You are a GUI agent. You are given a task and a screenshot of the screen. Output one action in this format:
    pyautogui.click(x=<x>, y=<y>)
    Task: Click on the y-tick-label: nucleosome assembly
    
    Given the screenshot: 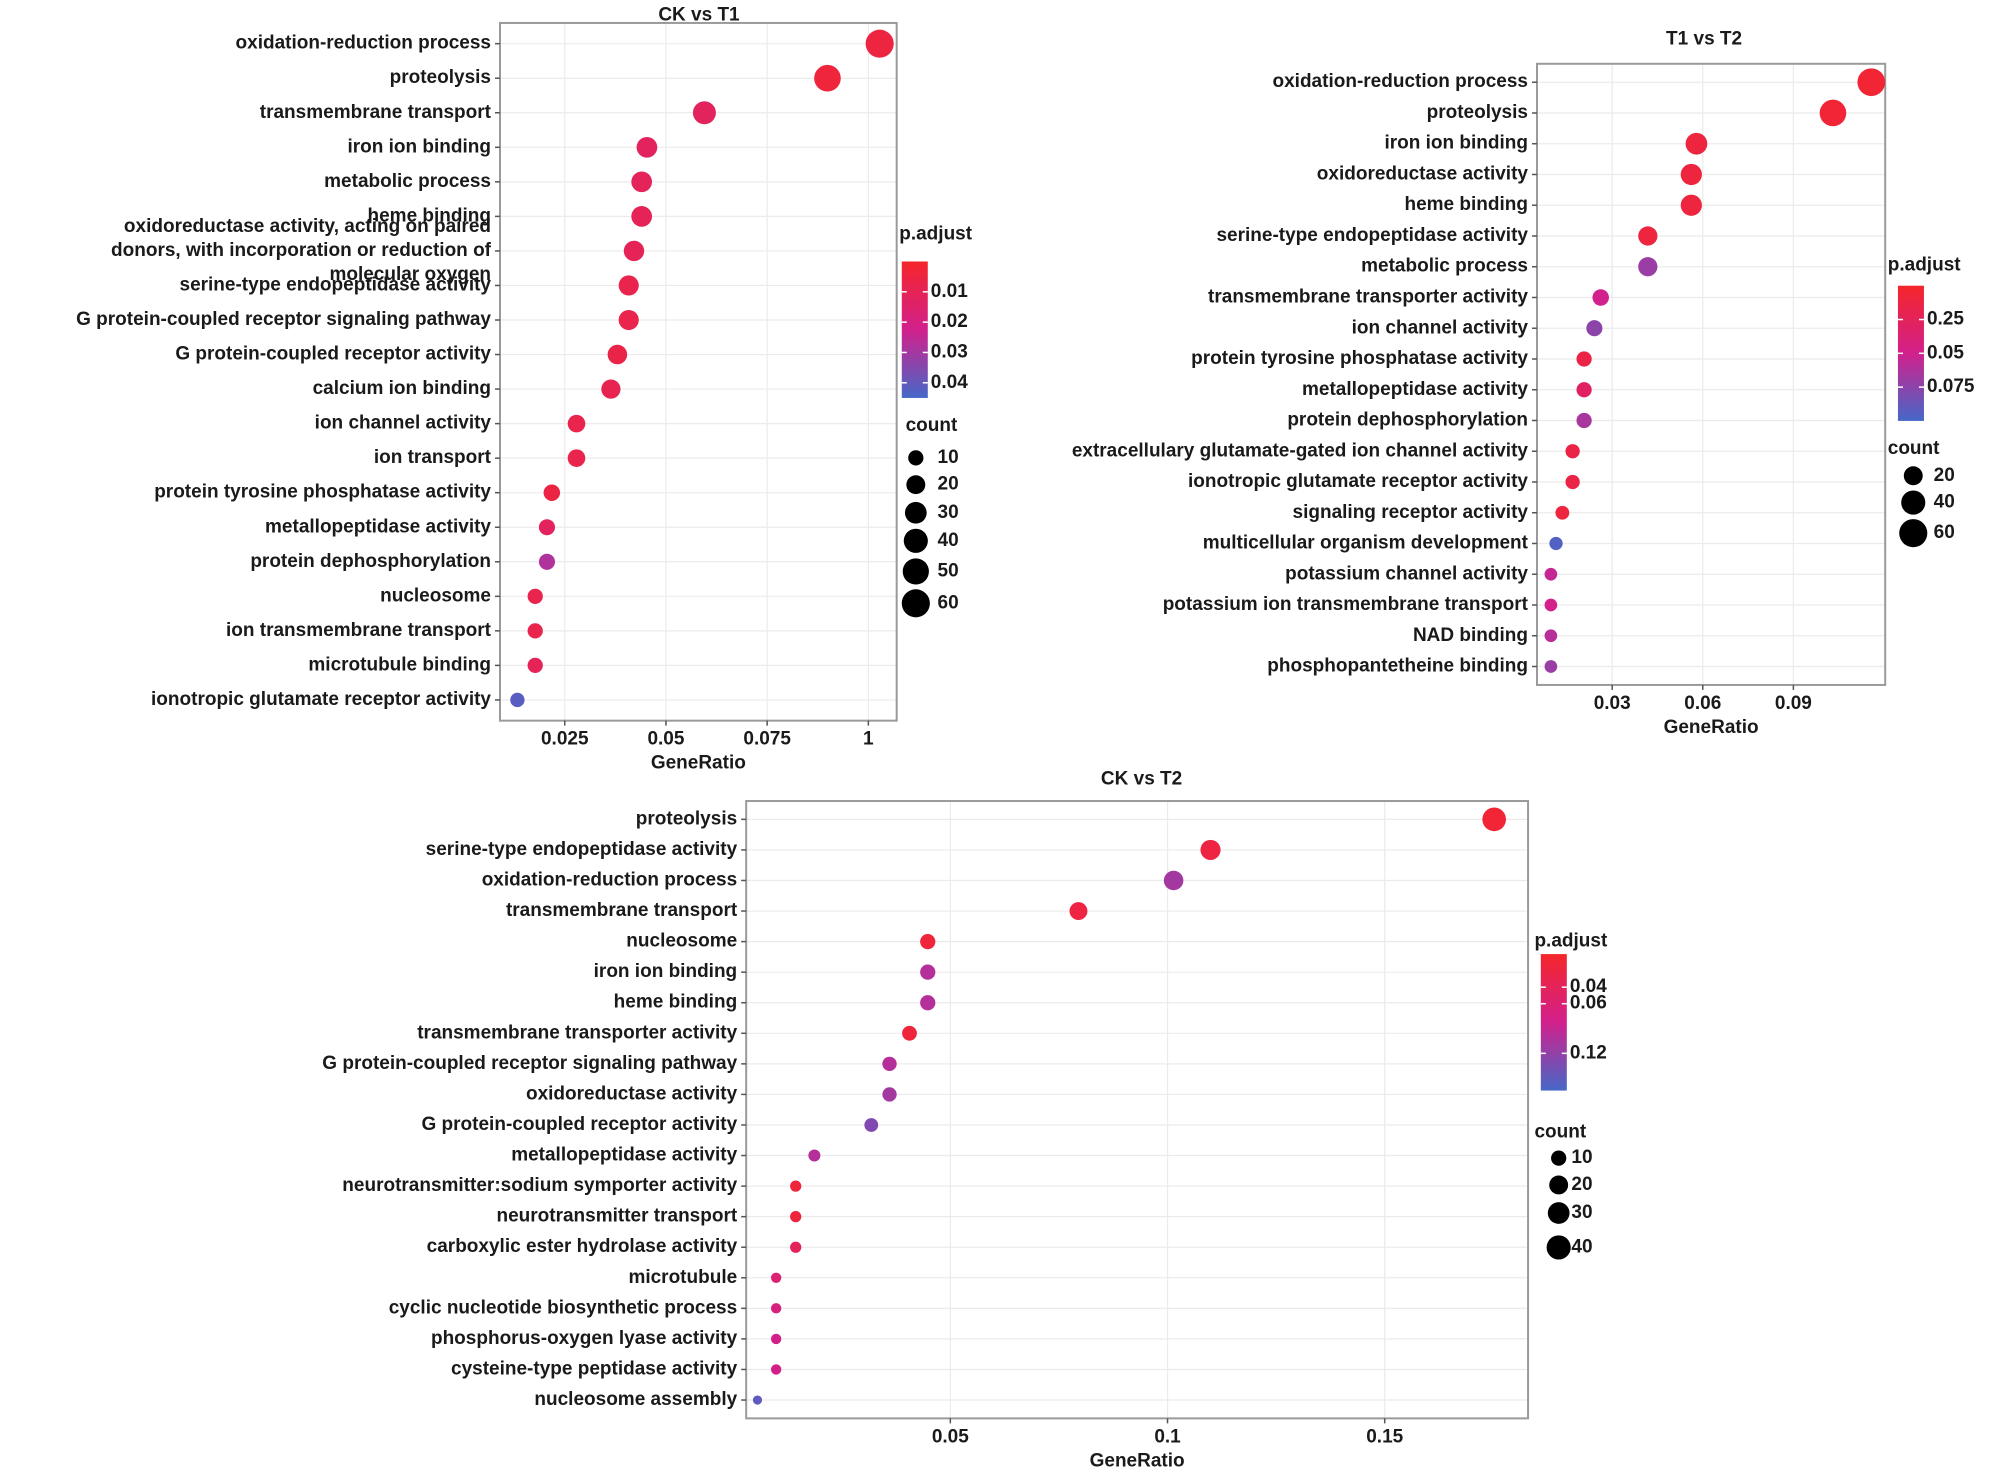 What is the action you would take?
    pyautogui.click(x=635, y=1399)
    